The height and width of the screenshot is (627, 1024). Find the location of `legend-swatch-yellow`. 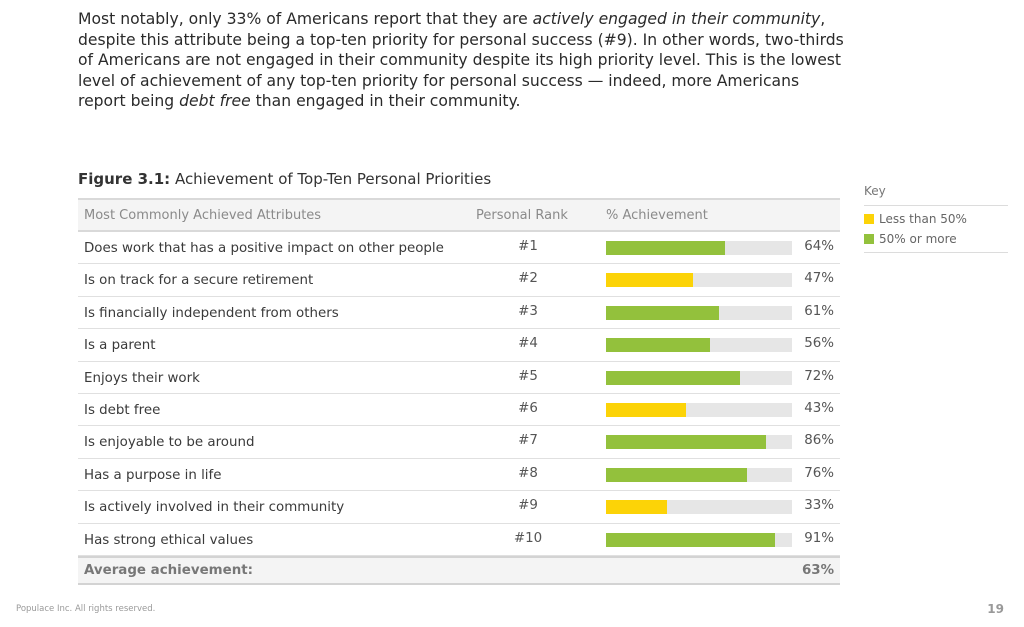

legend-swatch-yellow is located at coordinates (869, 219).